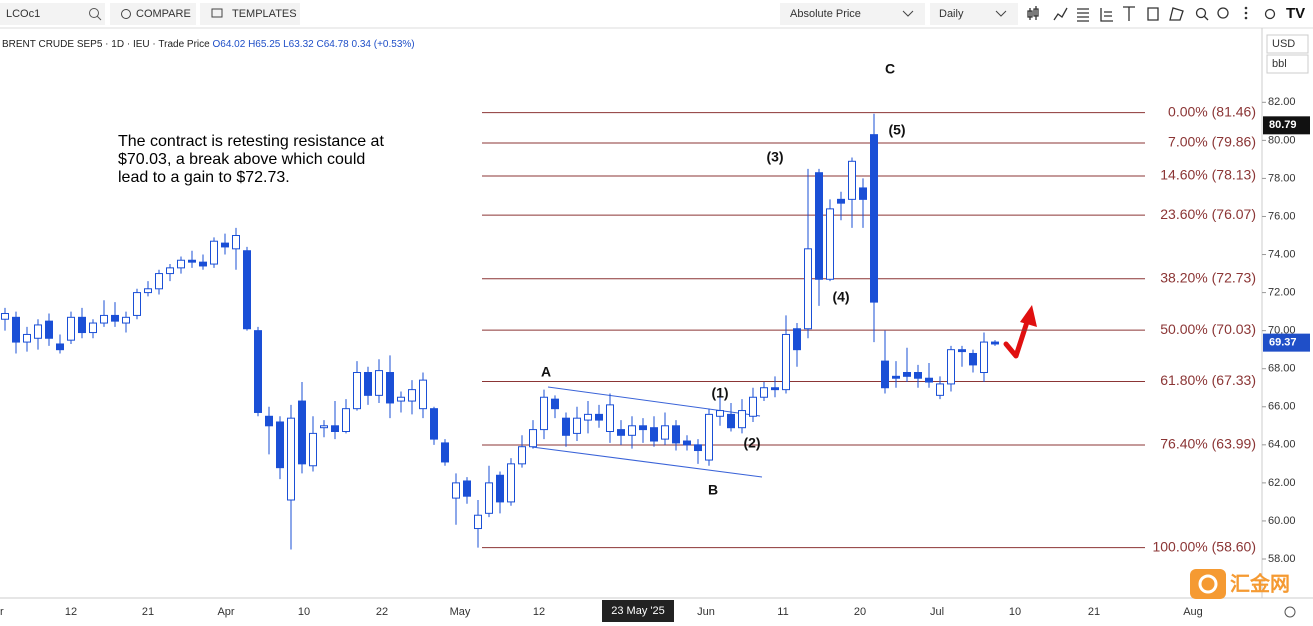 The image size is (1313, 626). What do you see at coordinates (250, 14) in the screenshot?
I see `templates-button` at bounding box center [250, 14].